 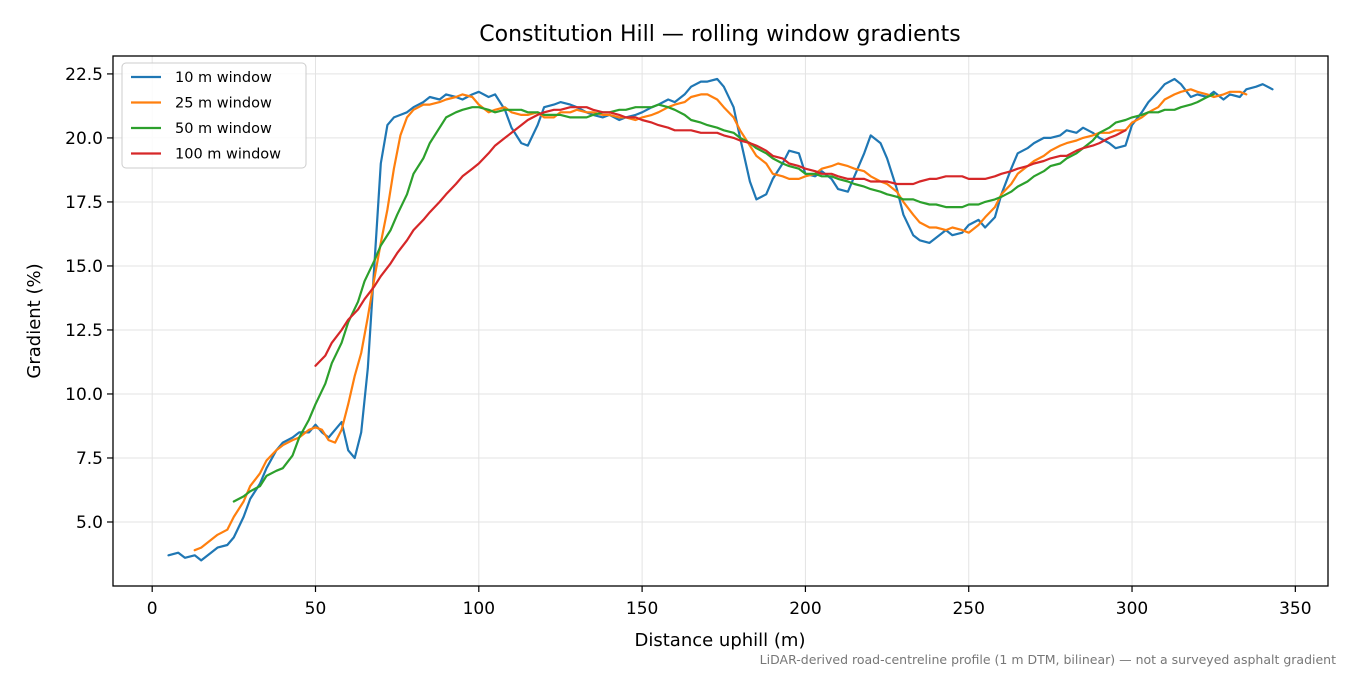 What do you see at coordinates (1295, 609) in the screenshot?
I see `x-tick-label: 350` at bounding box center [1295, 609].